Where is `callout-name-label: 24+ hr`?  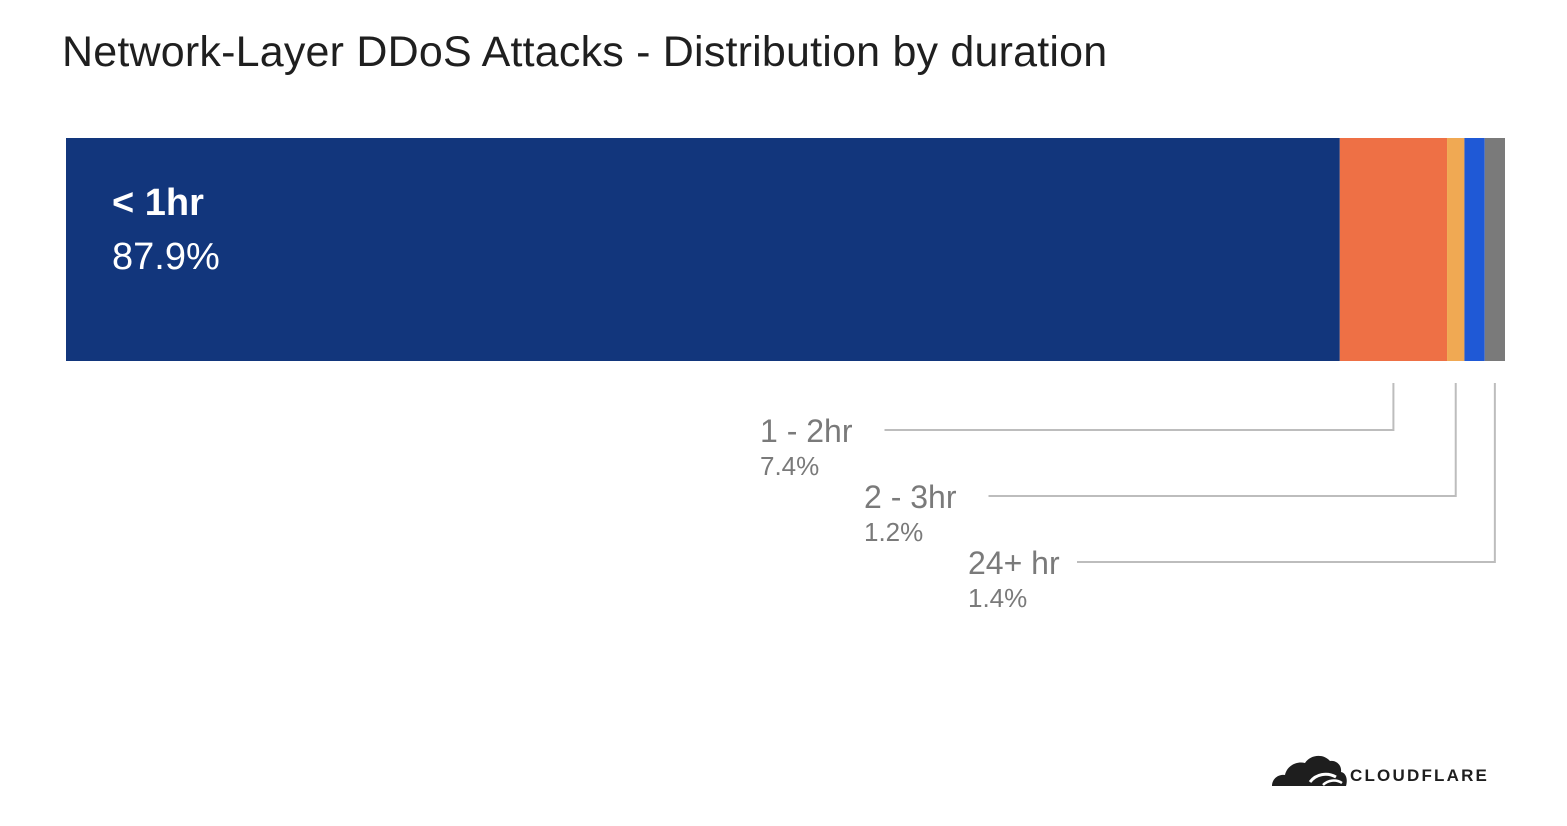 callout-name-label: 24+ hr is located at coordinates (1014, 563).